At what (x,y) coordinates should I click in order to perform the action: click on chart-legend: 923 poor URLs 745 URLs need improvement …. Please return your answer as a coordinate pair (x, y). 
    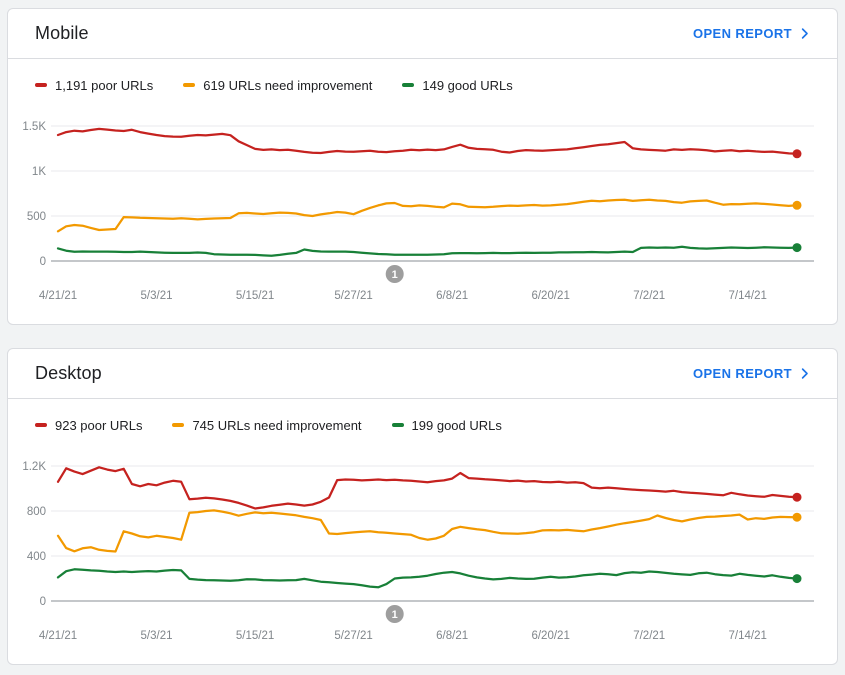
    Looking at the image, I should click on (436, 425).